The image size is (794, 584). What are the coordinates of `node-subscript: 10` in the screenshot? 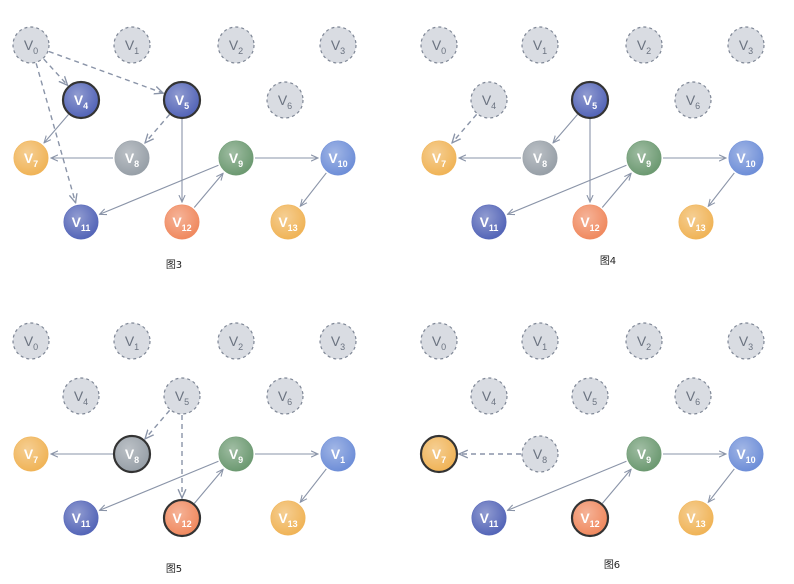 It's located at (751, 460).